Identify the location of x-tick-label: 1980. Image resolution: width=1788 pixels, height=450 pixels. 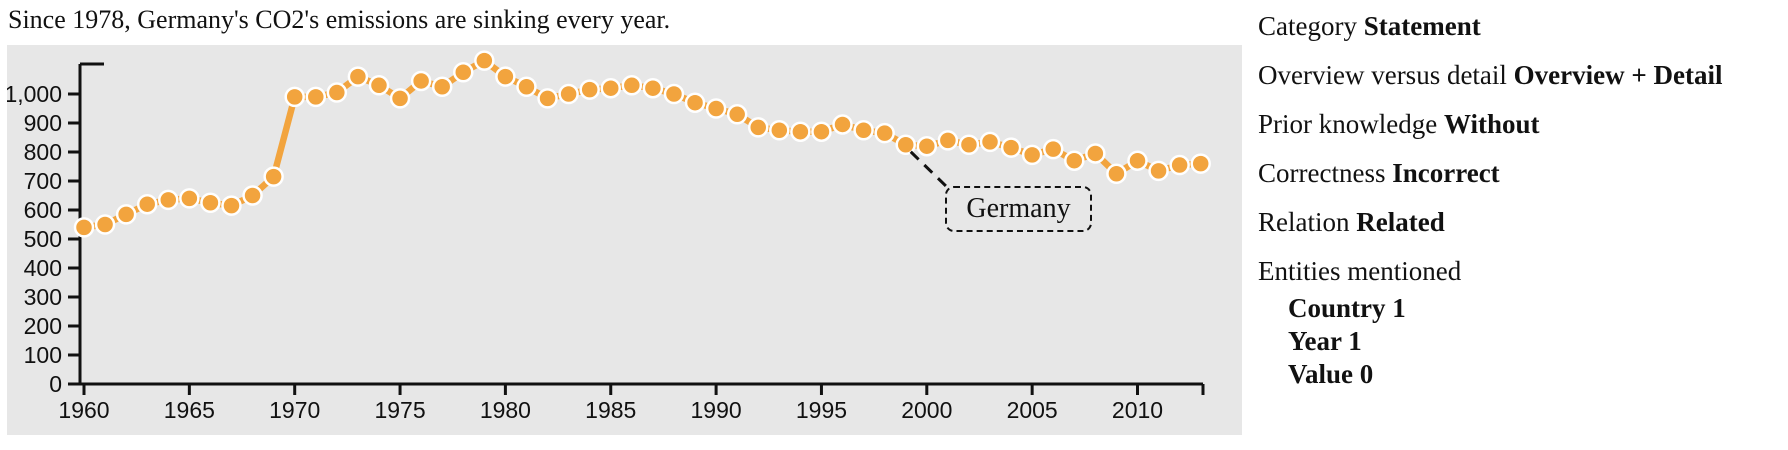
(505, 410).